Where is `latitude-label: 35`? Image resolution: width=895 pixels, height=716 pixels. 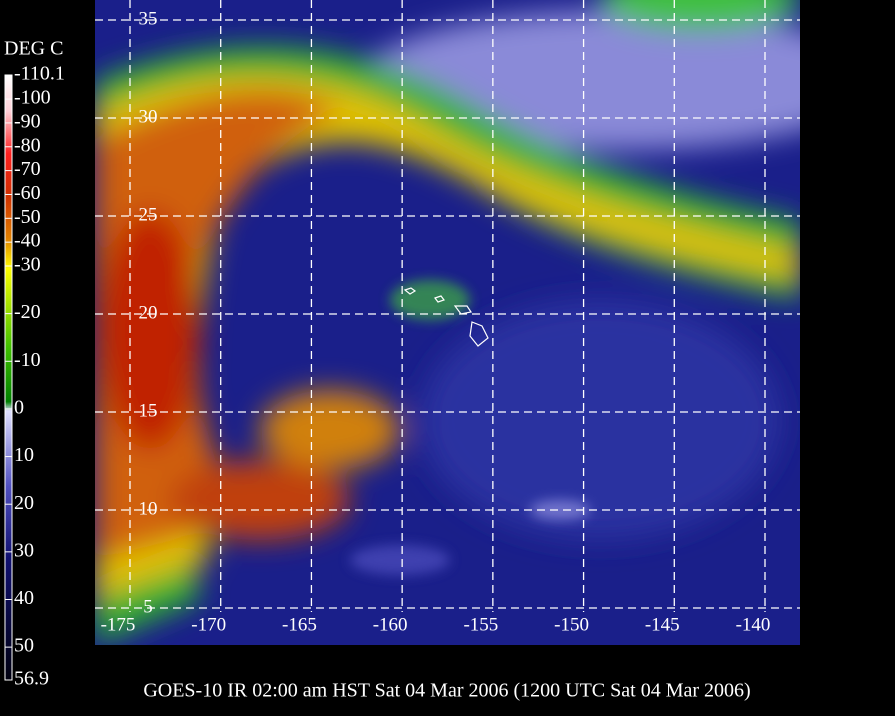
latitude-label: 35 is located at coordinates (148, 18).